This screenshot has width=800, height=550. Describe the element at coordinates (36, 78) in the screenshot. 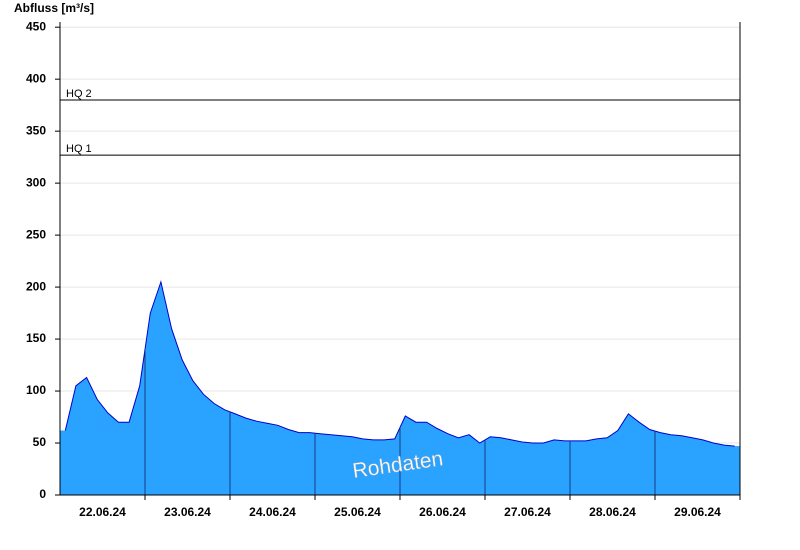

I see `y-tick-label: 400` at that location.